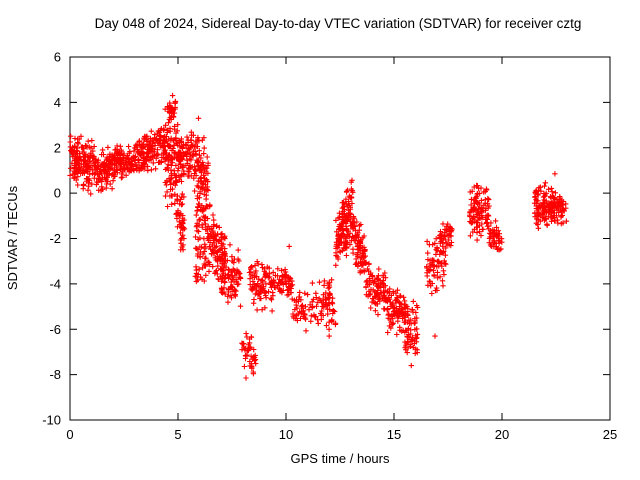 This screenshot has height=480, width=640. I want to click on y-tick-label: -6, so click(55, 329).